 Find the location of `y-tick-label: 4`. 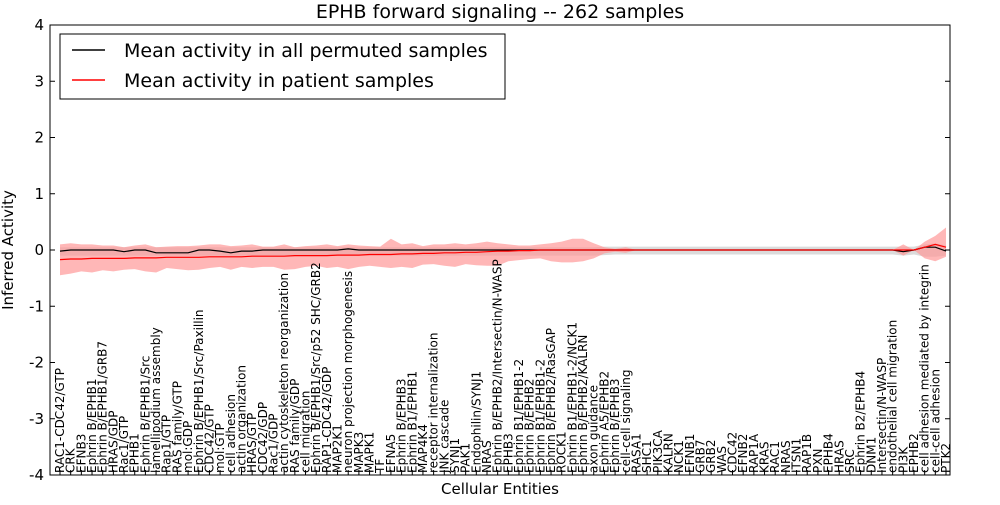

y-tick-label: 4 is located at coordinates (39, 25).